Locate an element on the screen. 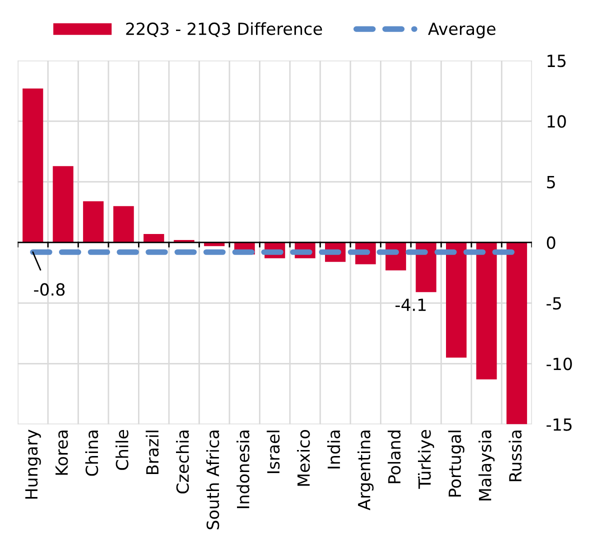 The height and width of the screenshot is (551, 591). x-tick-label: India is located at coordinates (333, 449).